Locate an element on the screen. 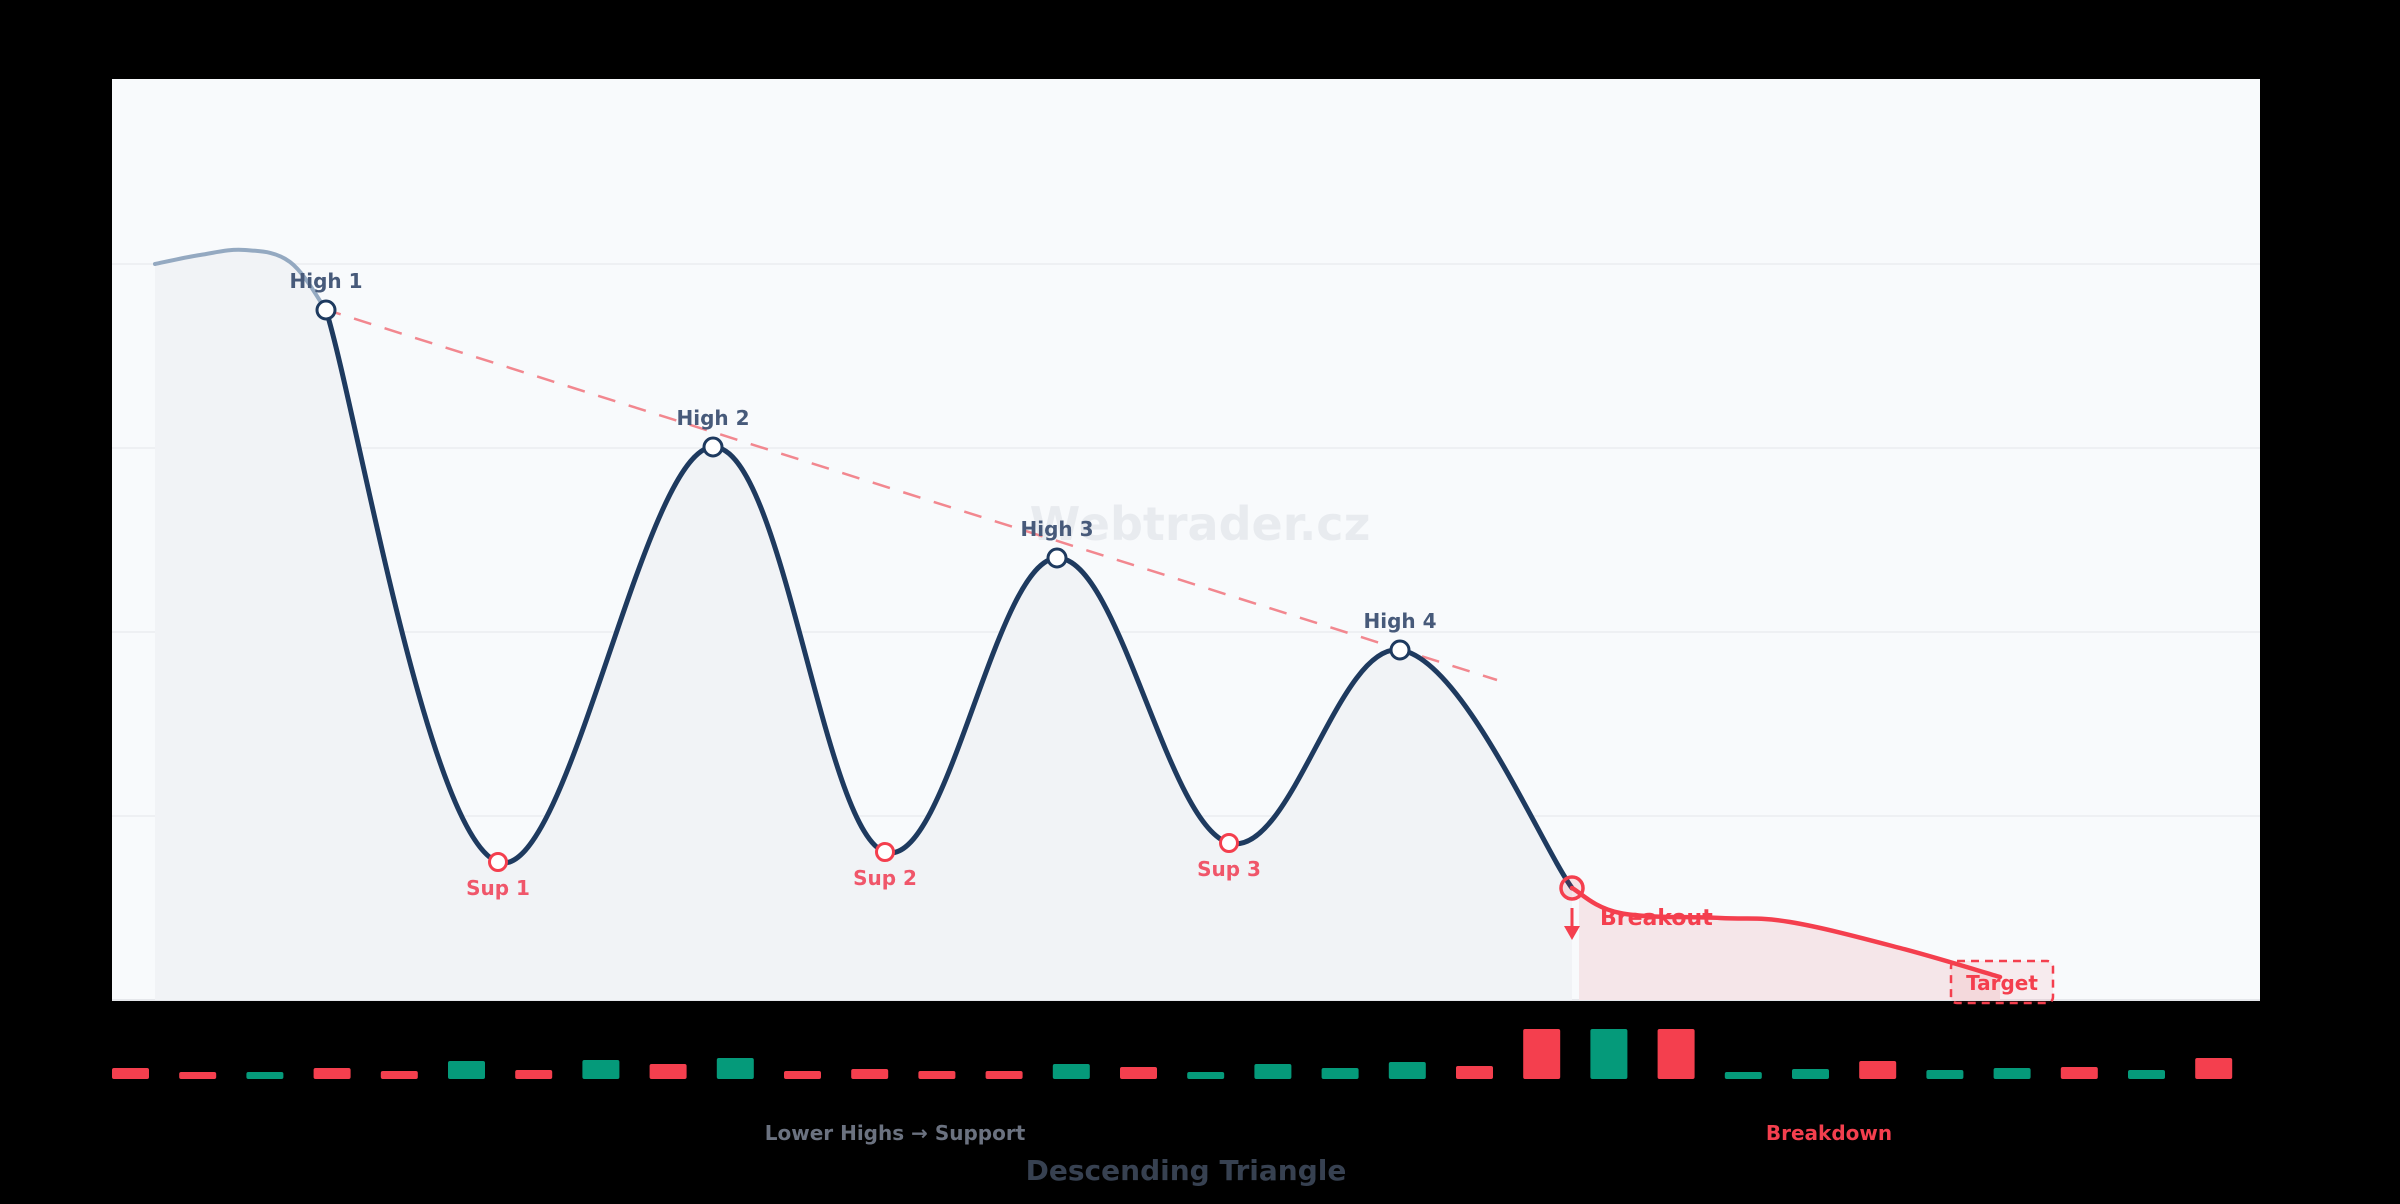 The width and height of the screenshot is (2400, 1204). target-label: Target is located at coordinates (2002, 983).